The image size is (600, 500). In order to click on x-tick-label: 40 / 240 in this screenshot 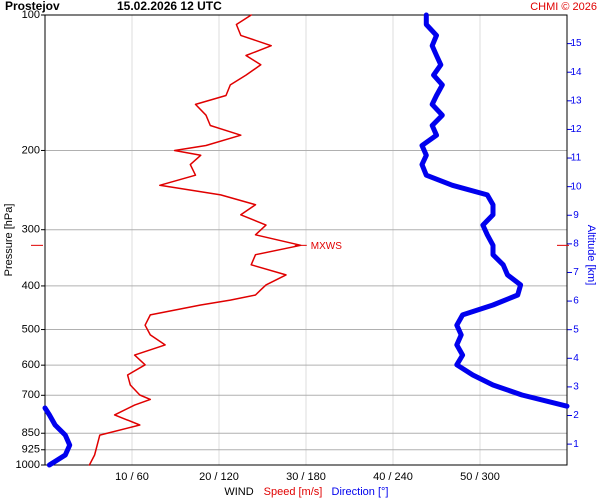, I will do `click(393, 477)`.